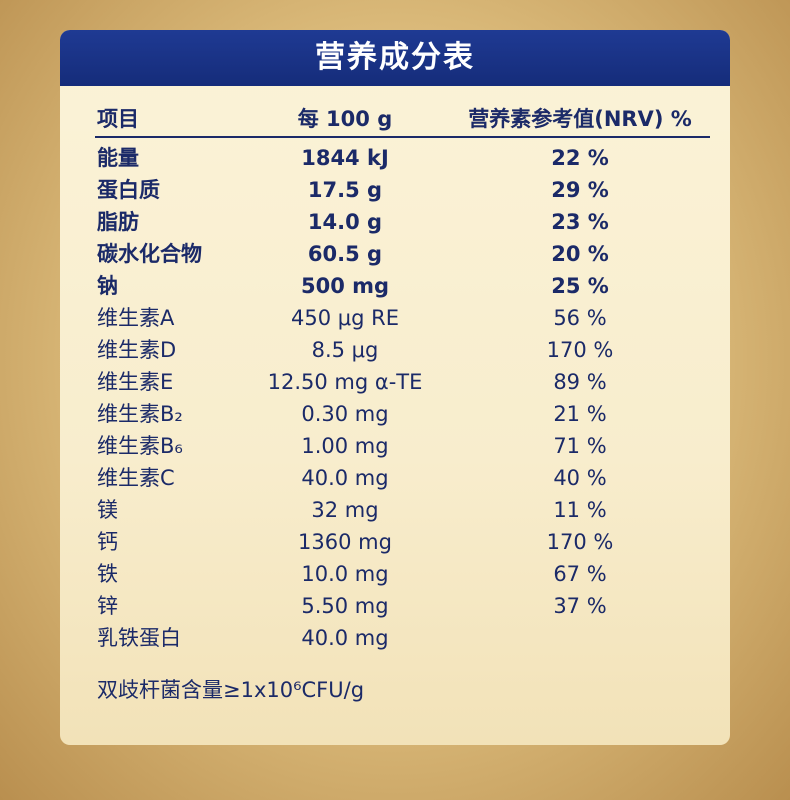 The width and height of the screenshot is (790, 800). I want to click on table-cell: 碳水化合物, so click(149, 254).